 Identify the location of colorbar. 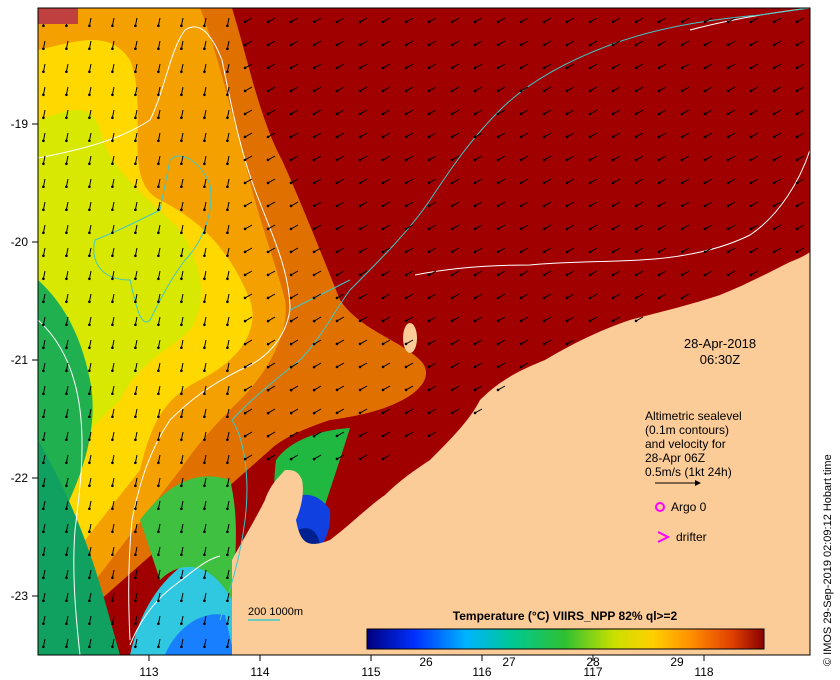
(565, 639).